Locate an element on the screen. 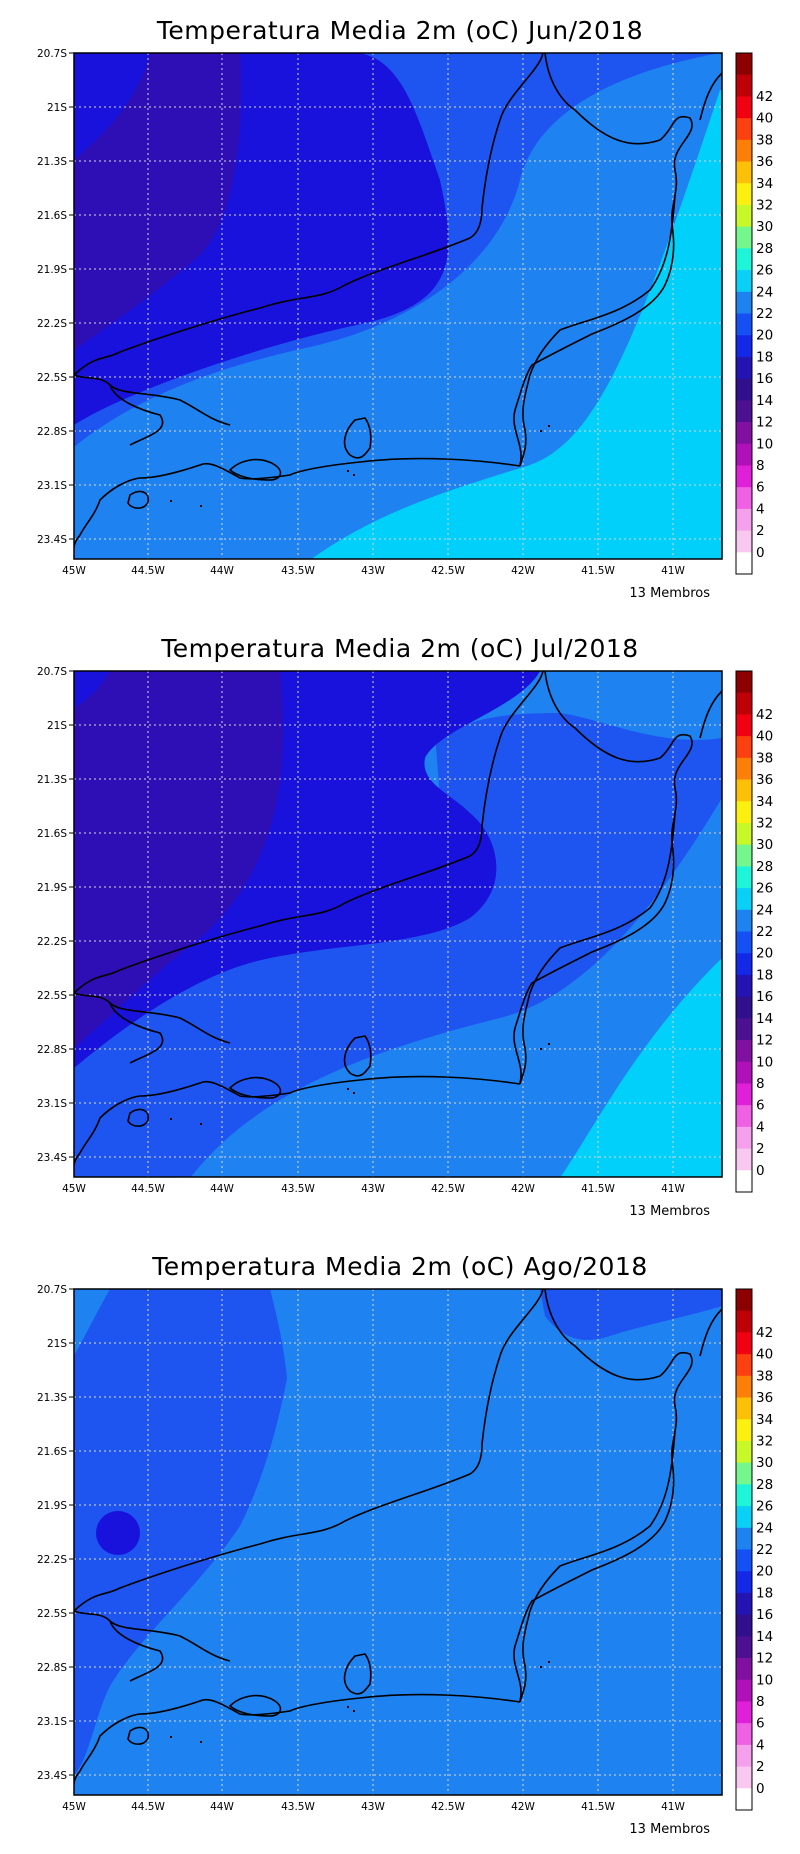  field-22-band is located at coordinates (516, 324).